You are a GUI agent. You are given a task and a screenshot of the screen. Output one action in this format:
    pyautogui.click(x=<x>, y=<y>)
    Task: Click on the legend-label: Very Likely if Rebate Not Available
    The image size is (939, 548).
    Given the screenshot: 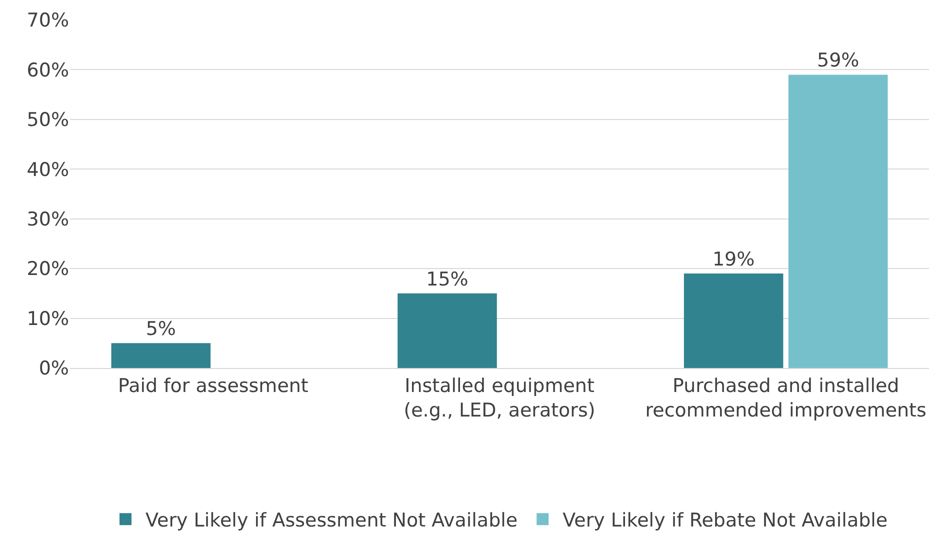 What is the action you would take?
    pyautogui.click(x=725, y=521)
    